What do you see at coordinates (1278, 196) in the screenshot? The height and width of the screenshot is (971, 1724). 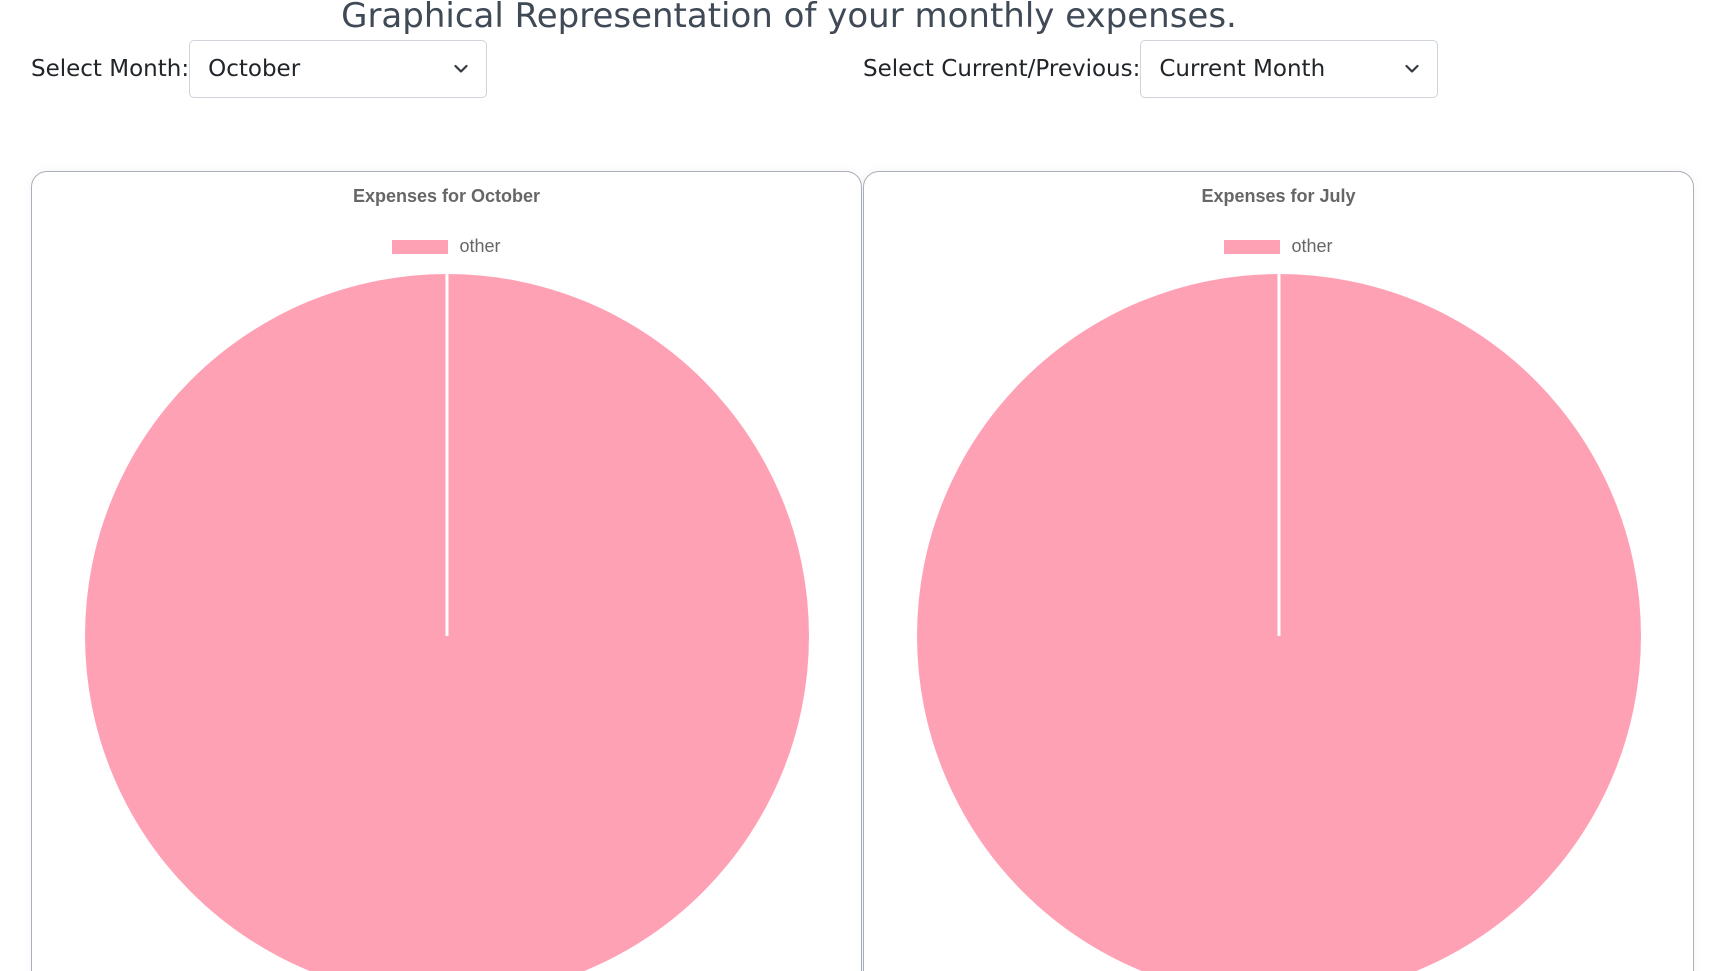 I see `chart-title: Expenses for July` at bounding box center [1278, 196].